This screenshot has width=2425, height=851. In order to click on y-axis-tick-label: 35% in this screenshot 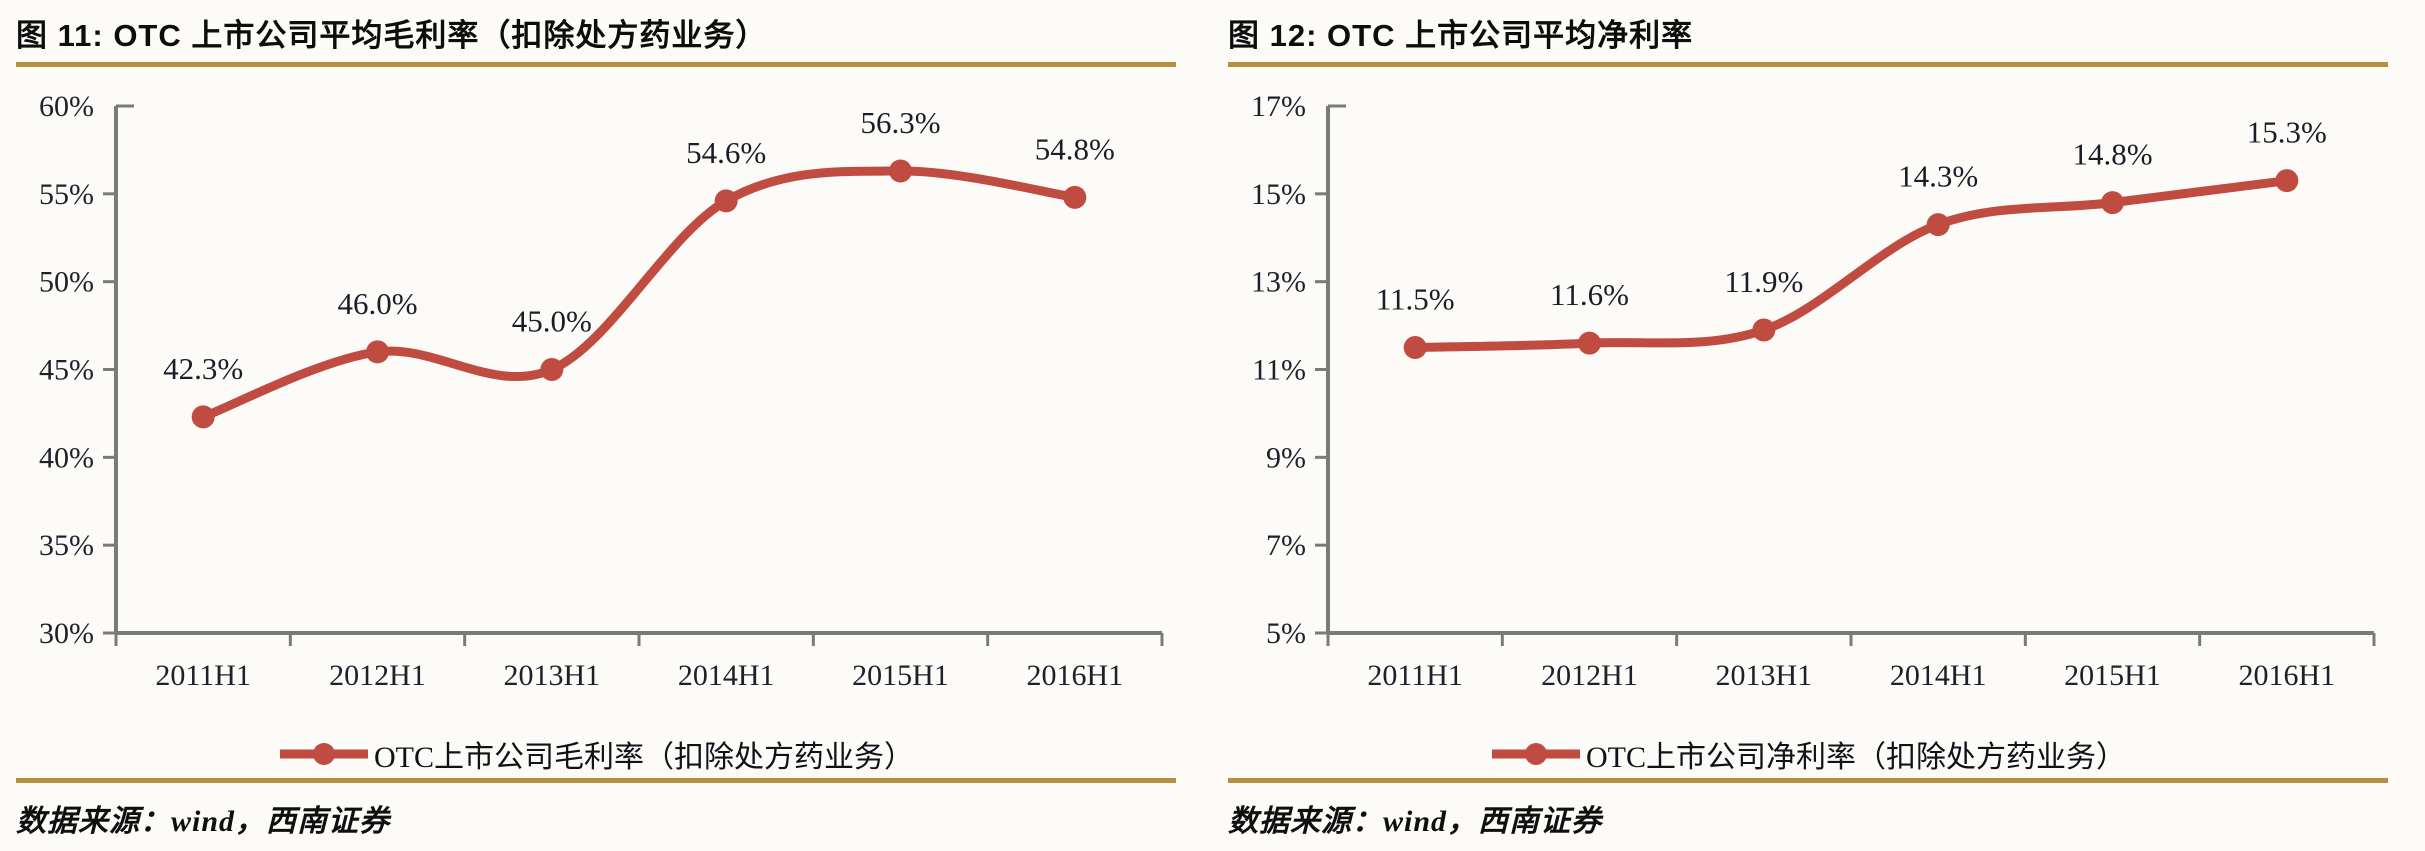, I will do `click(66, 545)`.